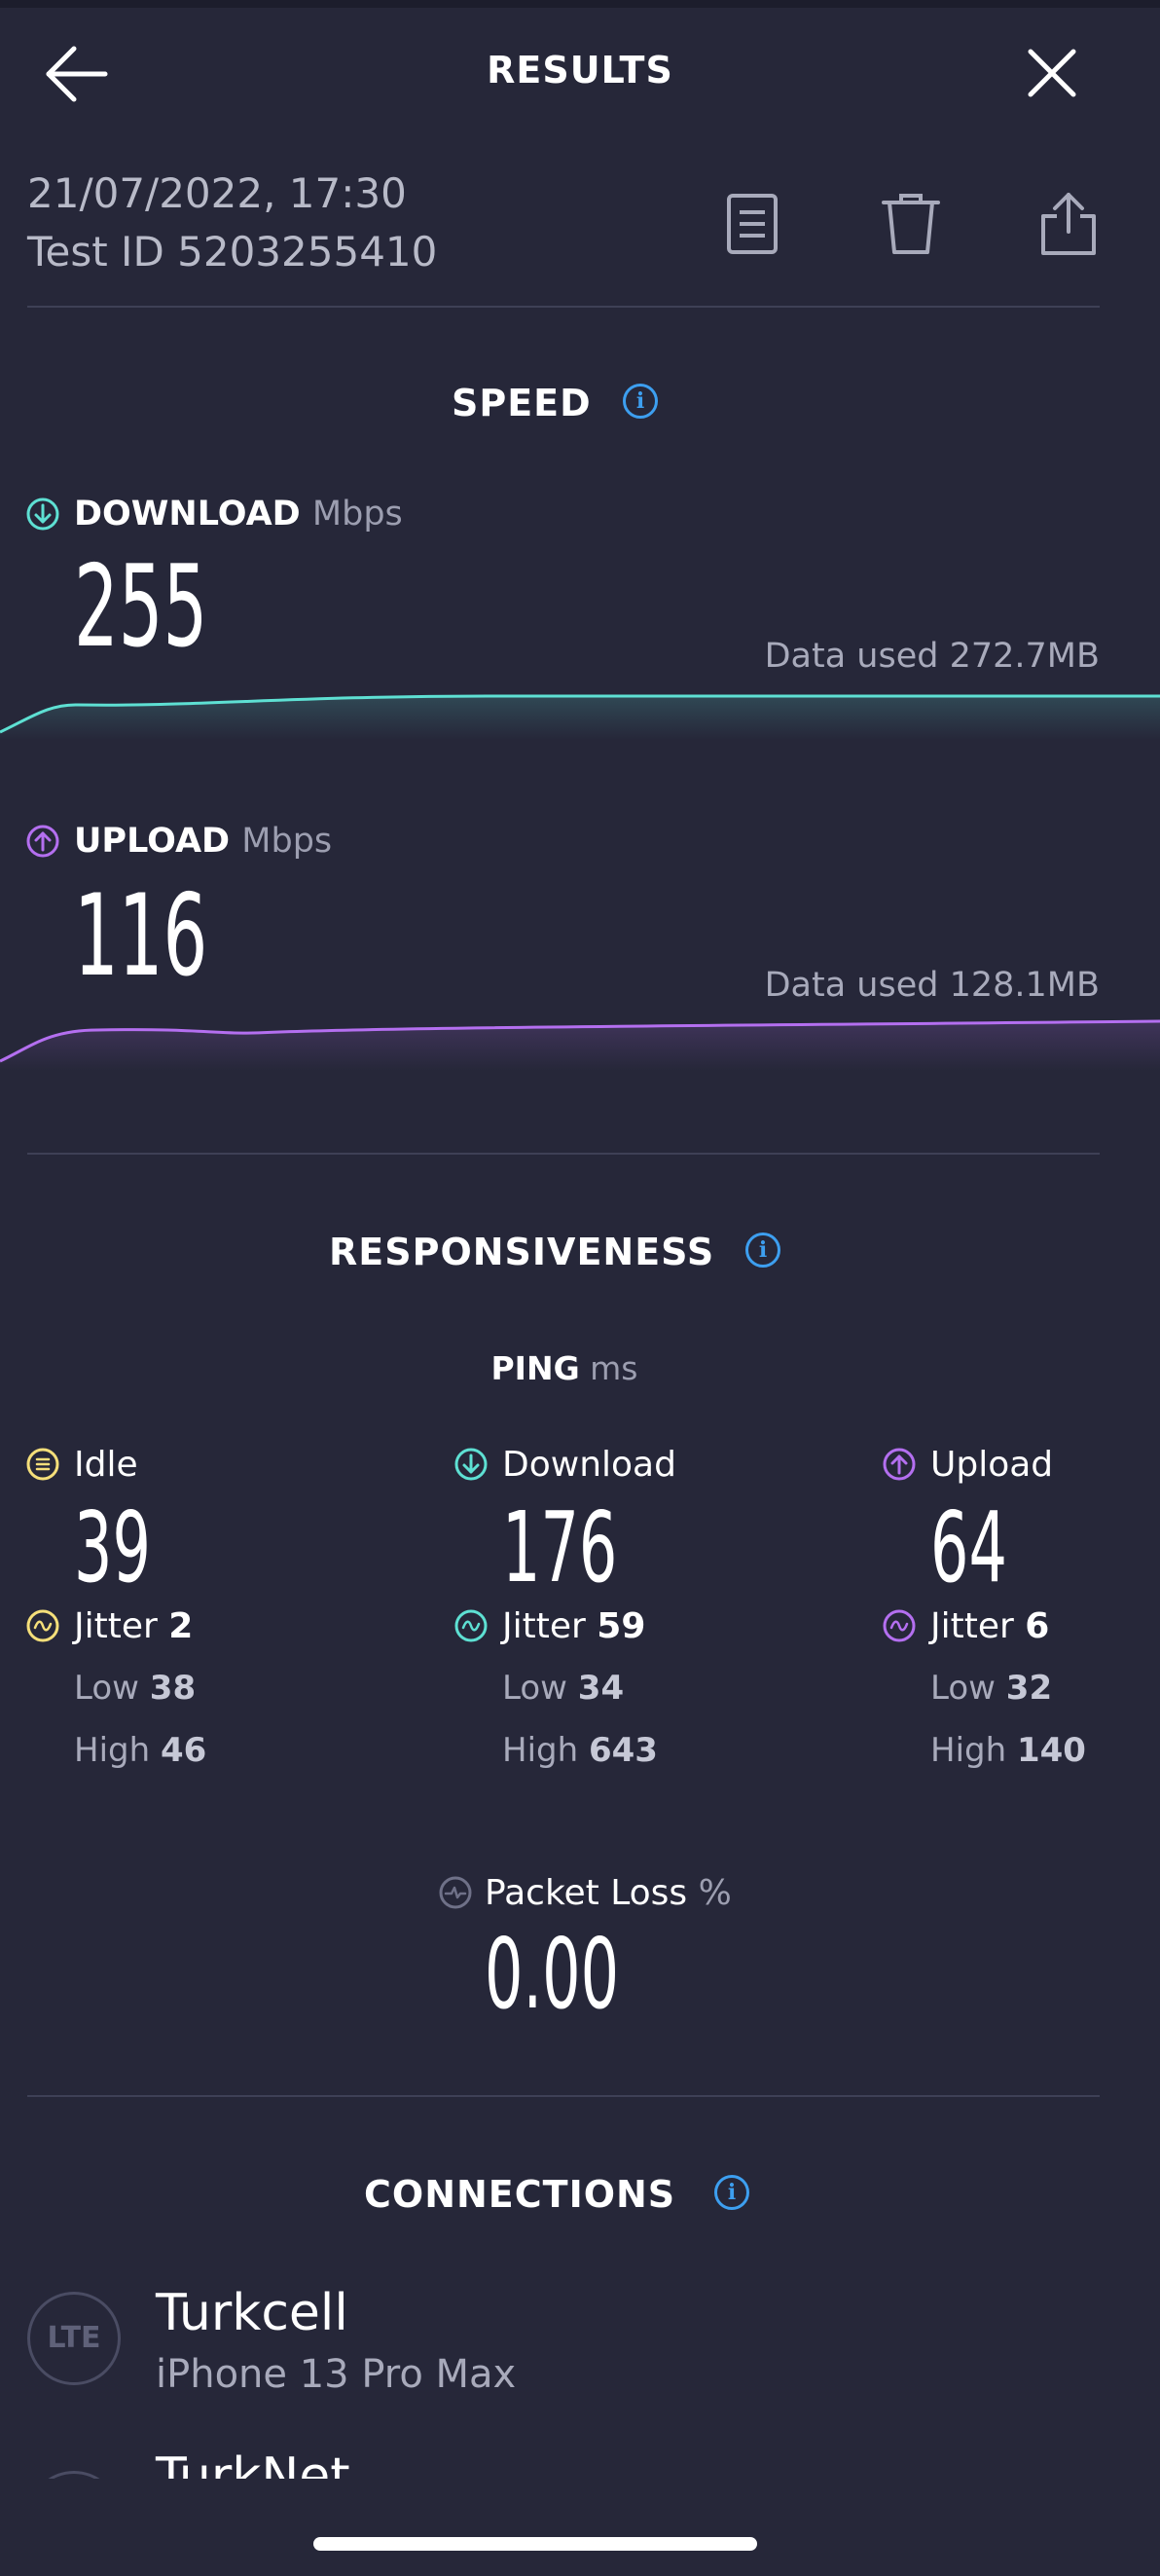 Image resolution: width=1160 pixels, height=2576 pixels. I want to click on share-button, so click(1069, 225).